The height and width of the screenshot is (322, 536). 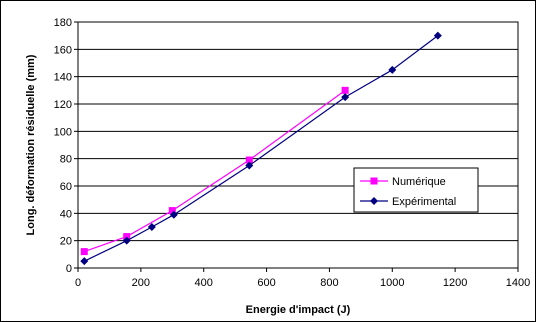 What do you see at coordinates (78, 283) in the screenshot?
I see `x-tick-label: 0` at bounding box center [78, 283].